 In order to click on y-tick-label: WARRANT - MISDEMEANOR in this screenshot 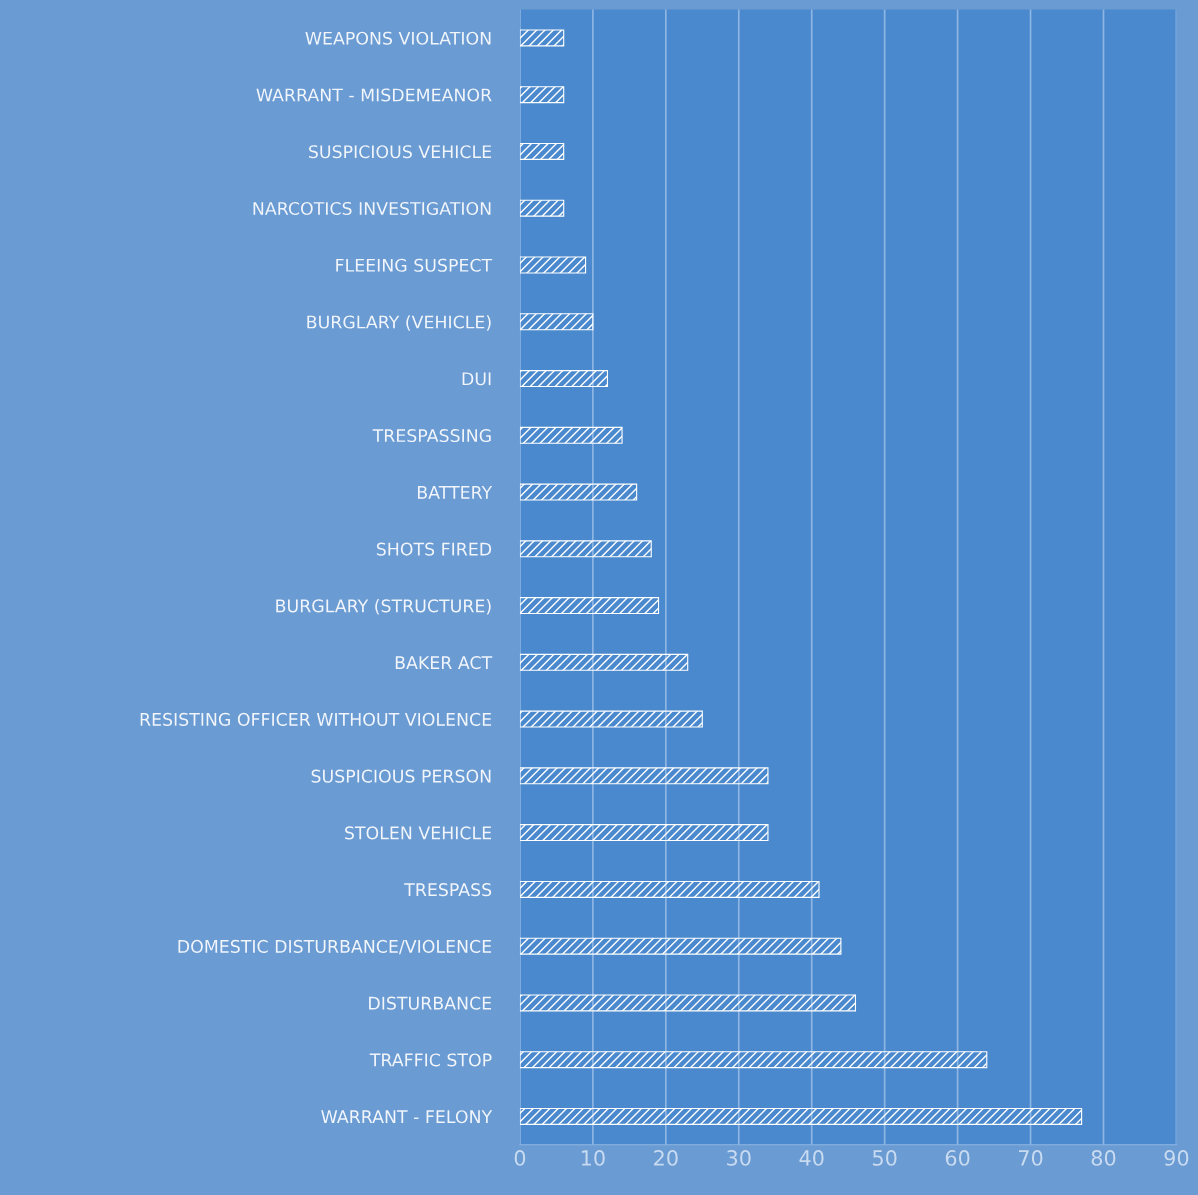, I will do `click(374, 95)`.